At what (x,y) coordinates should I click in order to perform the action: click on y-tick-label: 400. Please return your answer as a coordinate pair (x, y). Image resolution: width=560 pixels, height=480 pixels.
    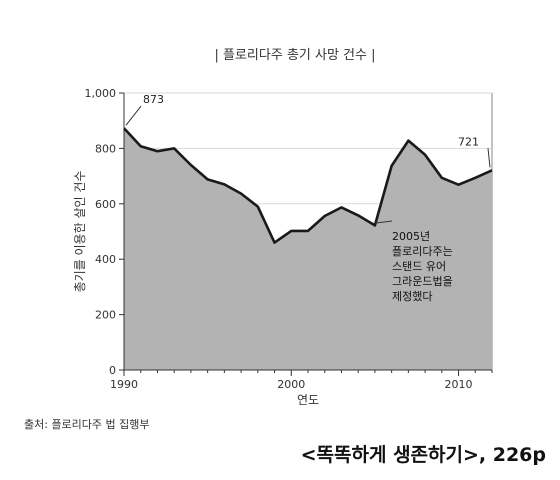
    Looking at the image, I should click on (105, 259).